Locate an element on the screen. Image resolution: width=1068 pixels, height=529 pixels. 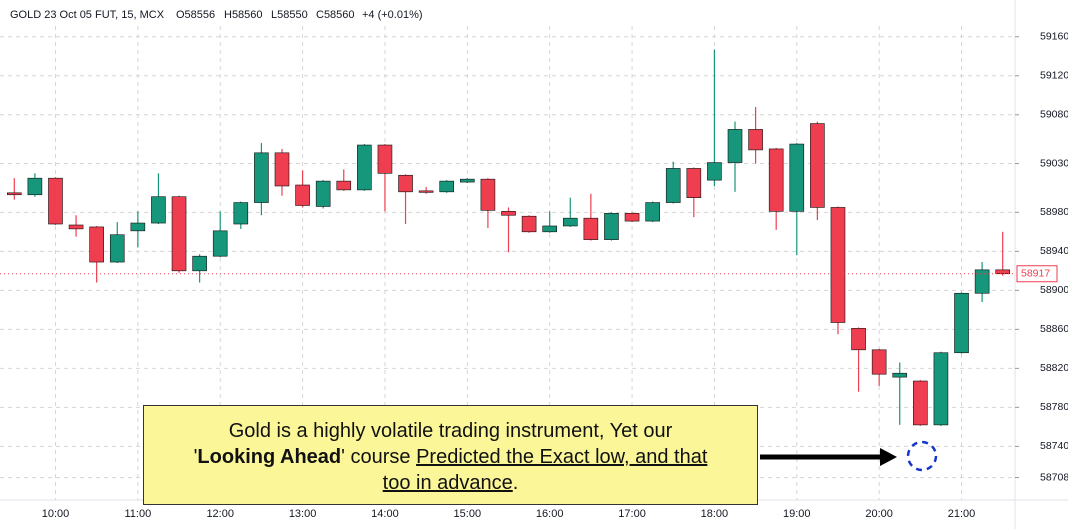
x-tick-label: 13:00 is located at coordinates (303, 514).